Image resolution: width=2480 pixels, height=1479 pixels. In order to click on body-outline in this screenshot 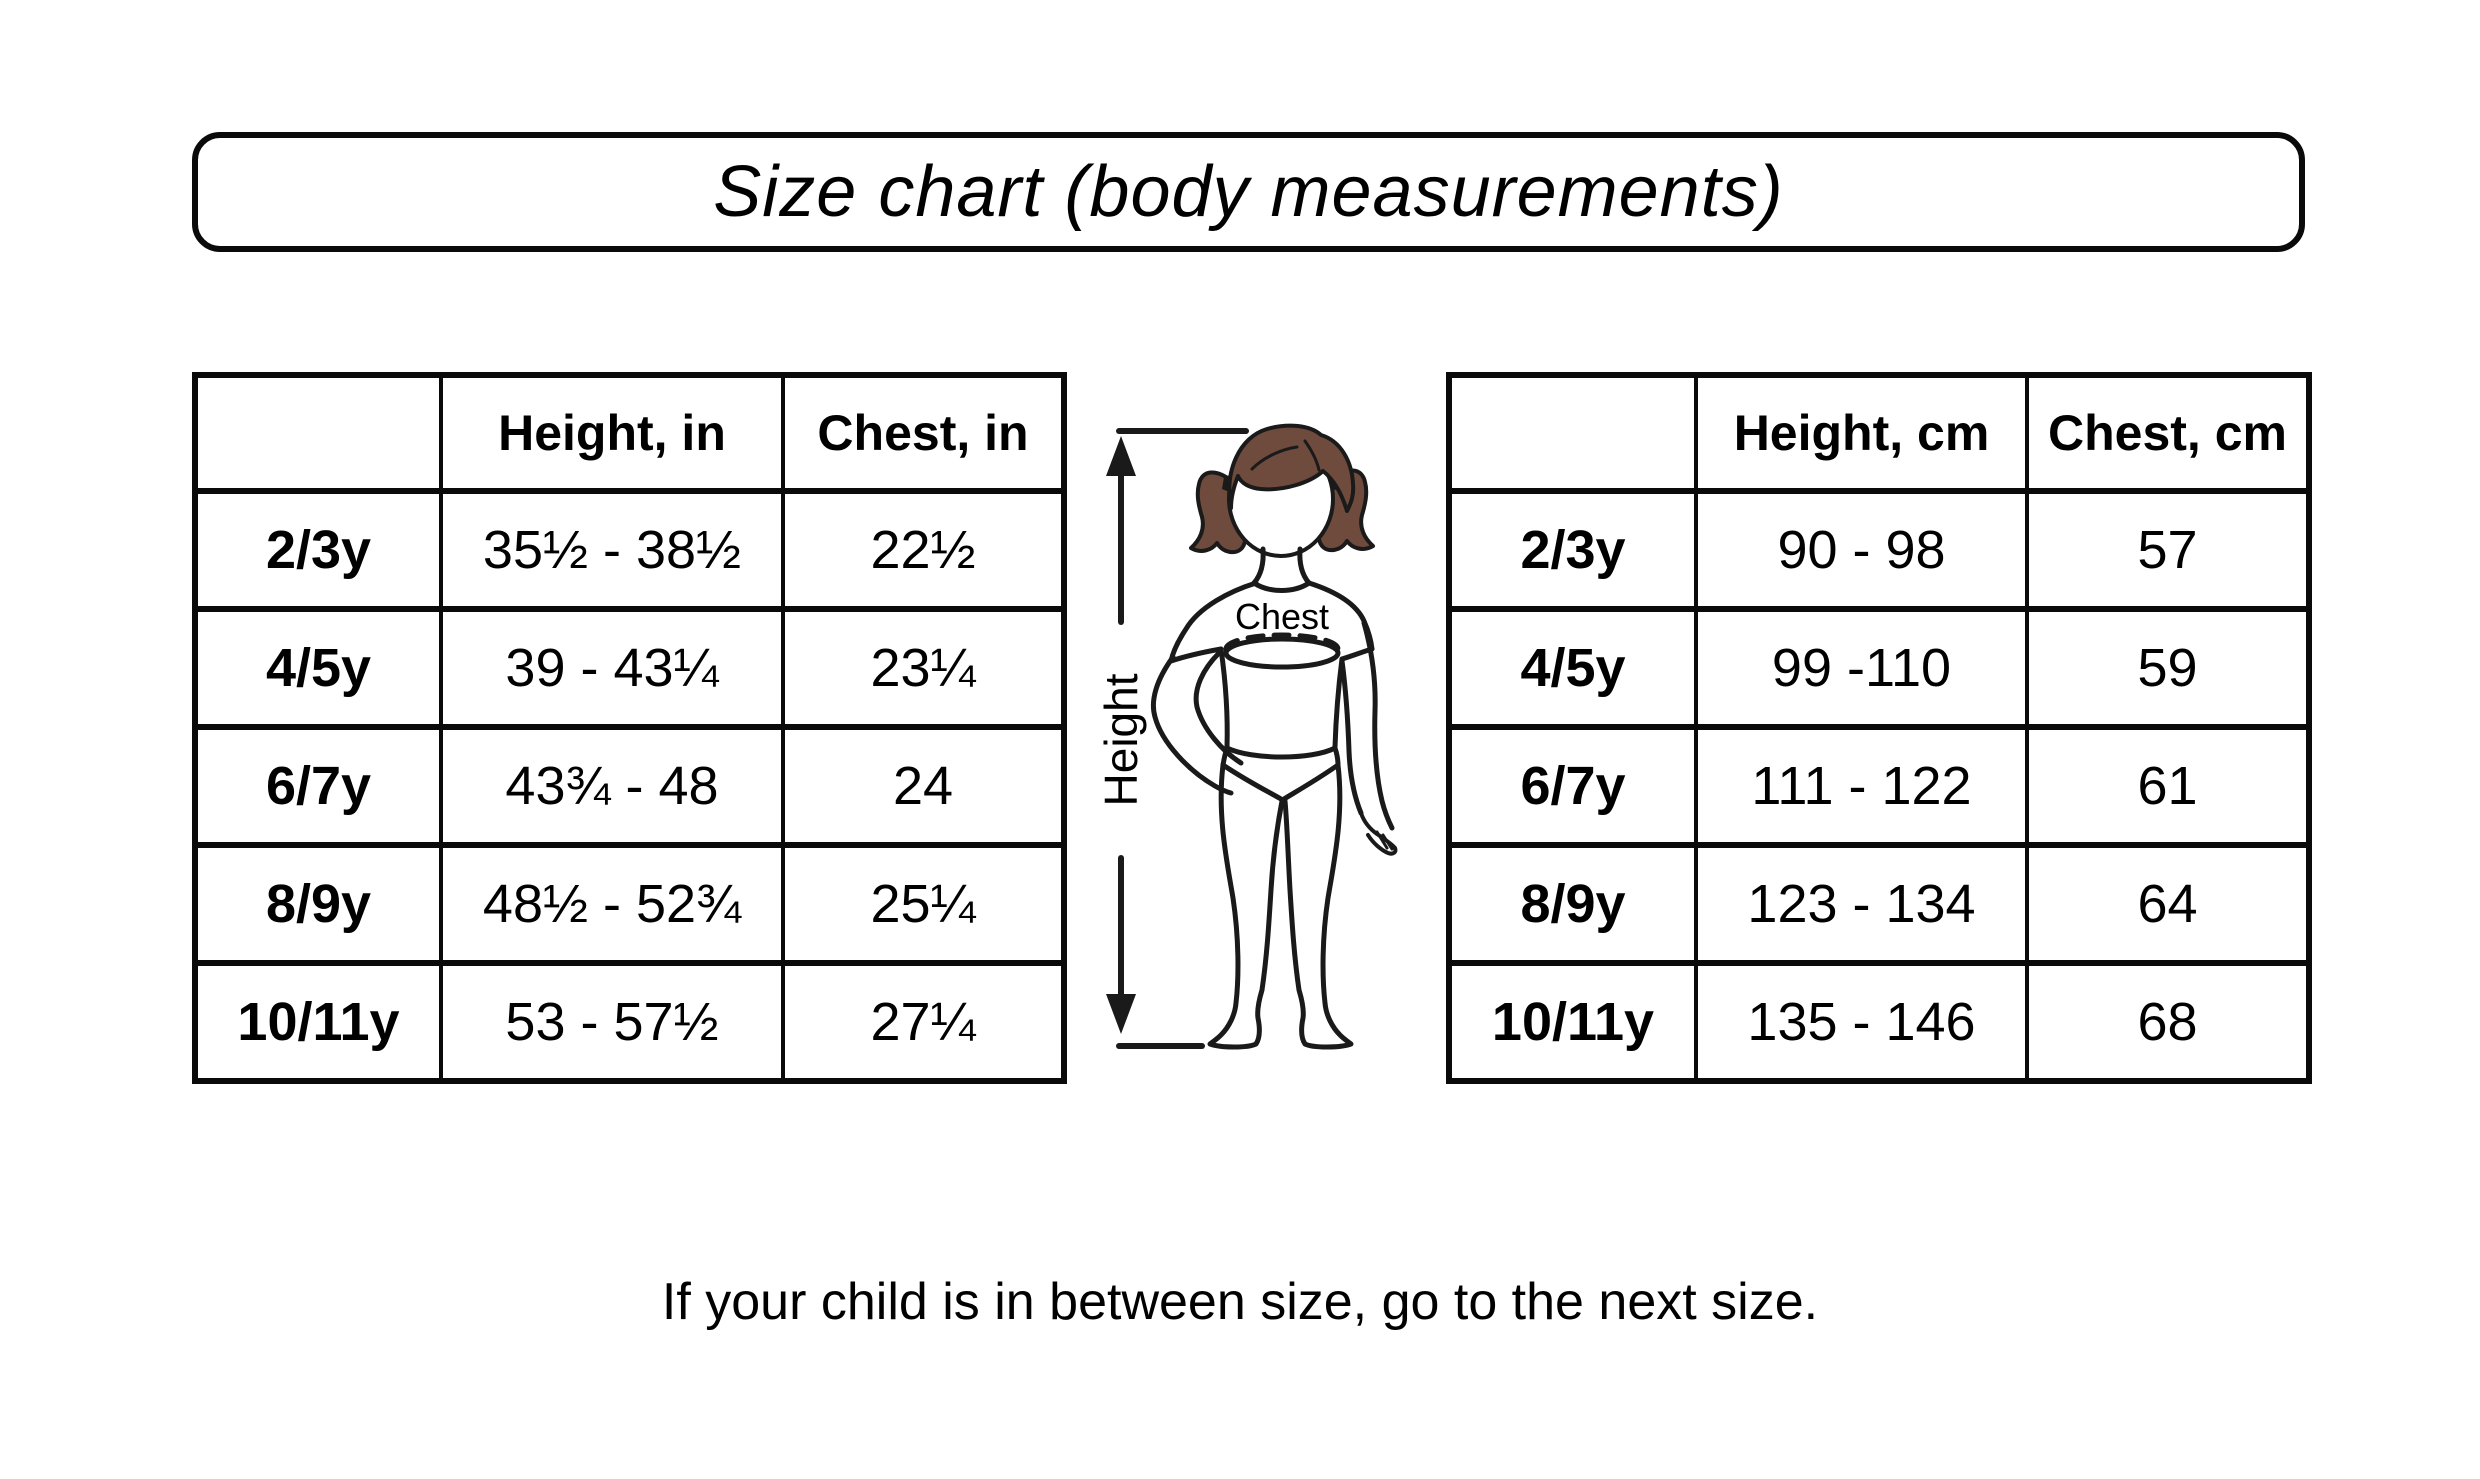, I will do `click(1274, 798)`.